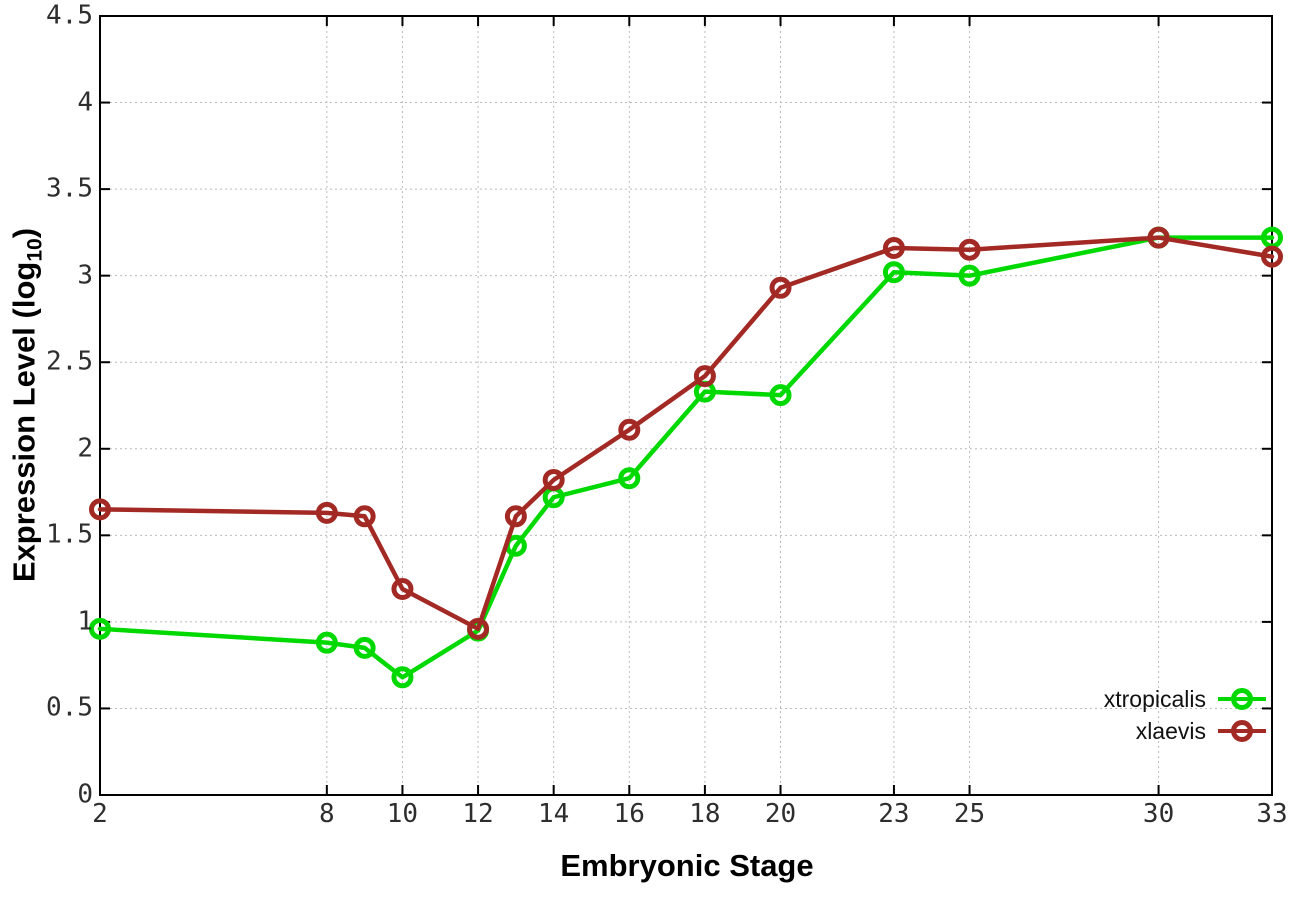 The width and height of the screenshot is (1296, 907). What do you see at coordinates (85, 448) in the screenshot?
I see `y-tick-label: 2` at bounding box center [85, 448].